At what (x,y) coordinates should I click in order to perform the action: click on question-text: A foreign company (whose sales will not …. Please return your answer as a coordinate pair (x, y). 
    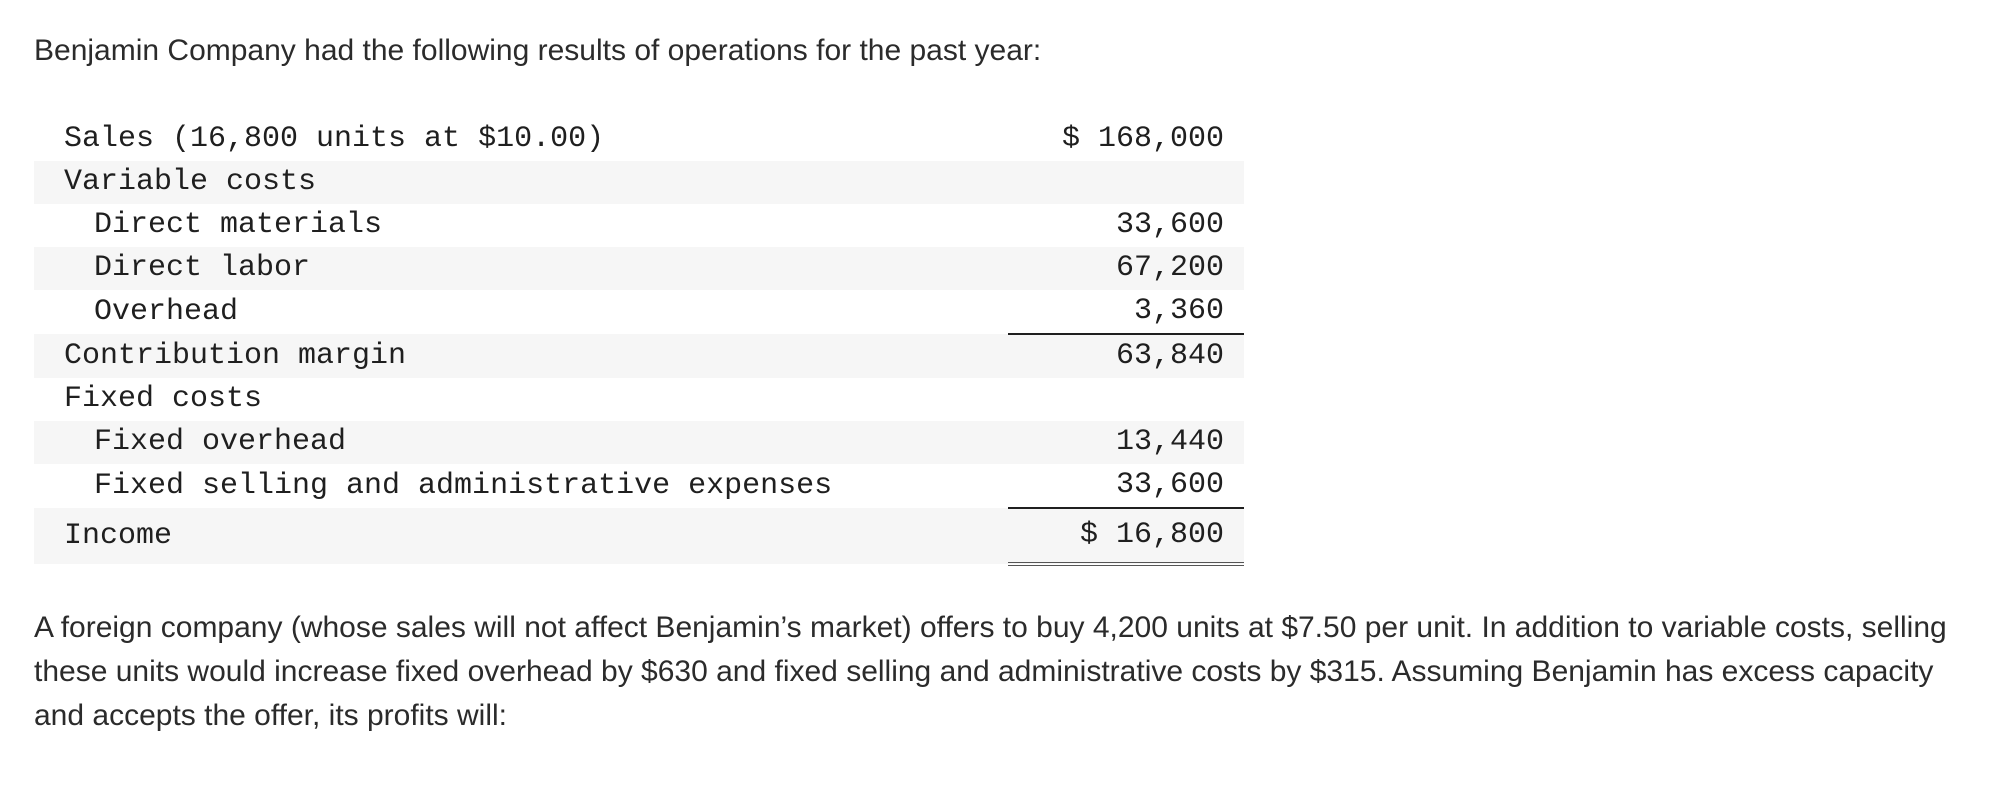
    Looking at the image, I should click on (990, 671).